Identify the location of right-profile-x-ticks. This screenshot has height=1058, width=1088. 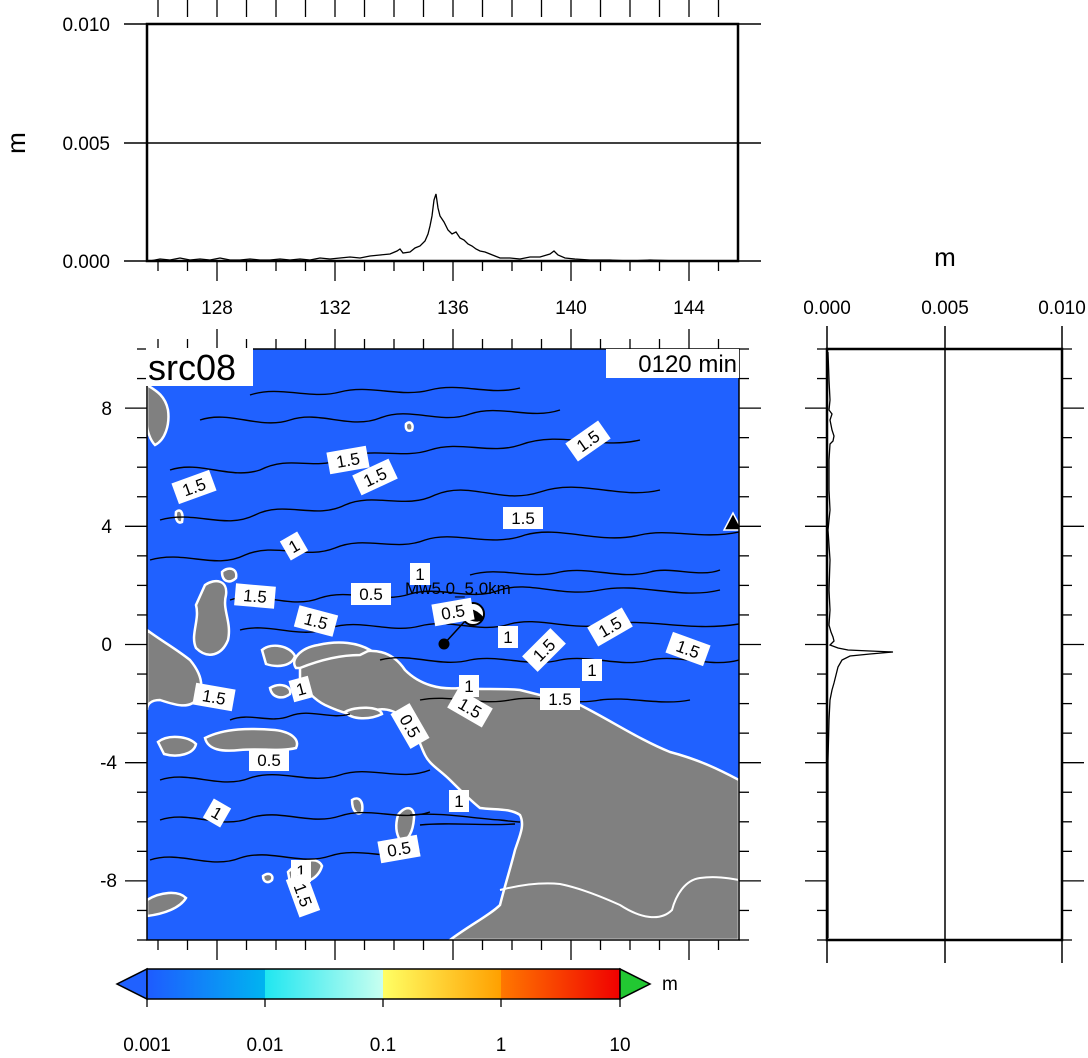
(944, 644).